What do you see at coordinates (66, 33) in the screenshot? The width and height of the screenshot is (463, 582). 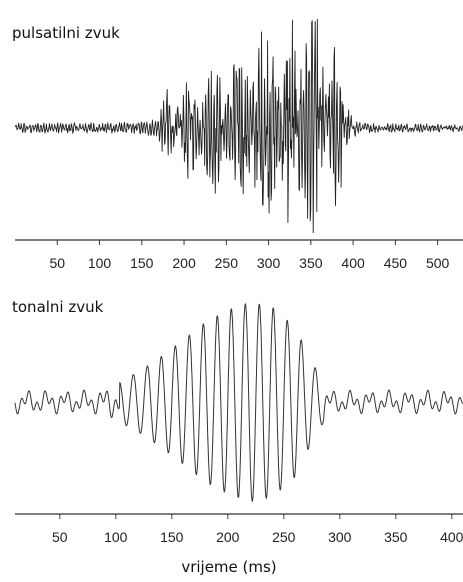 I see `panel-title-pulsatile: pulsatilni zvuk` at bounding box center [66, 33].